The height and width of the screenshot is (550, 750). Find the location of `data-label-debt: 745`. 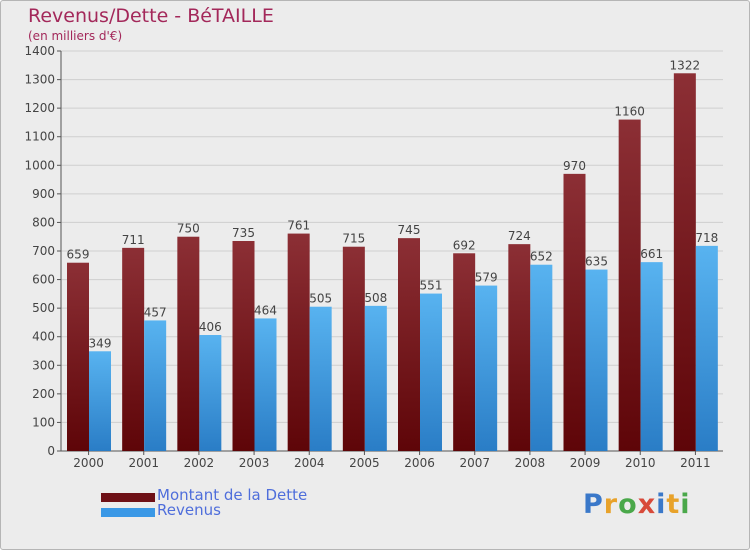

data-label-debt: 745 is located at coordinates (409, 230).